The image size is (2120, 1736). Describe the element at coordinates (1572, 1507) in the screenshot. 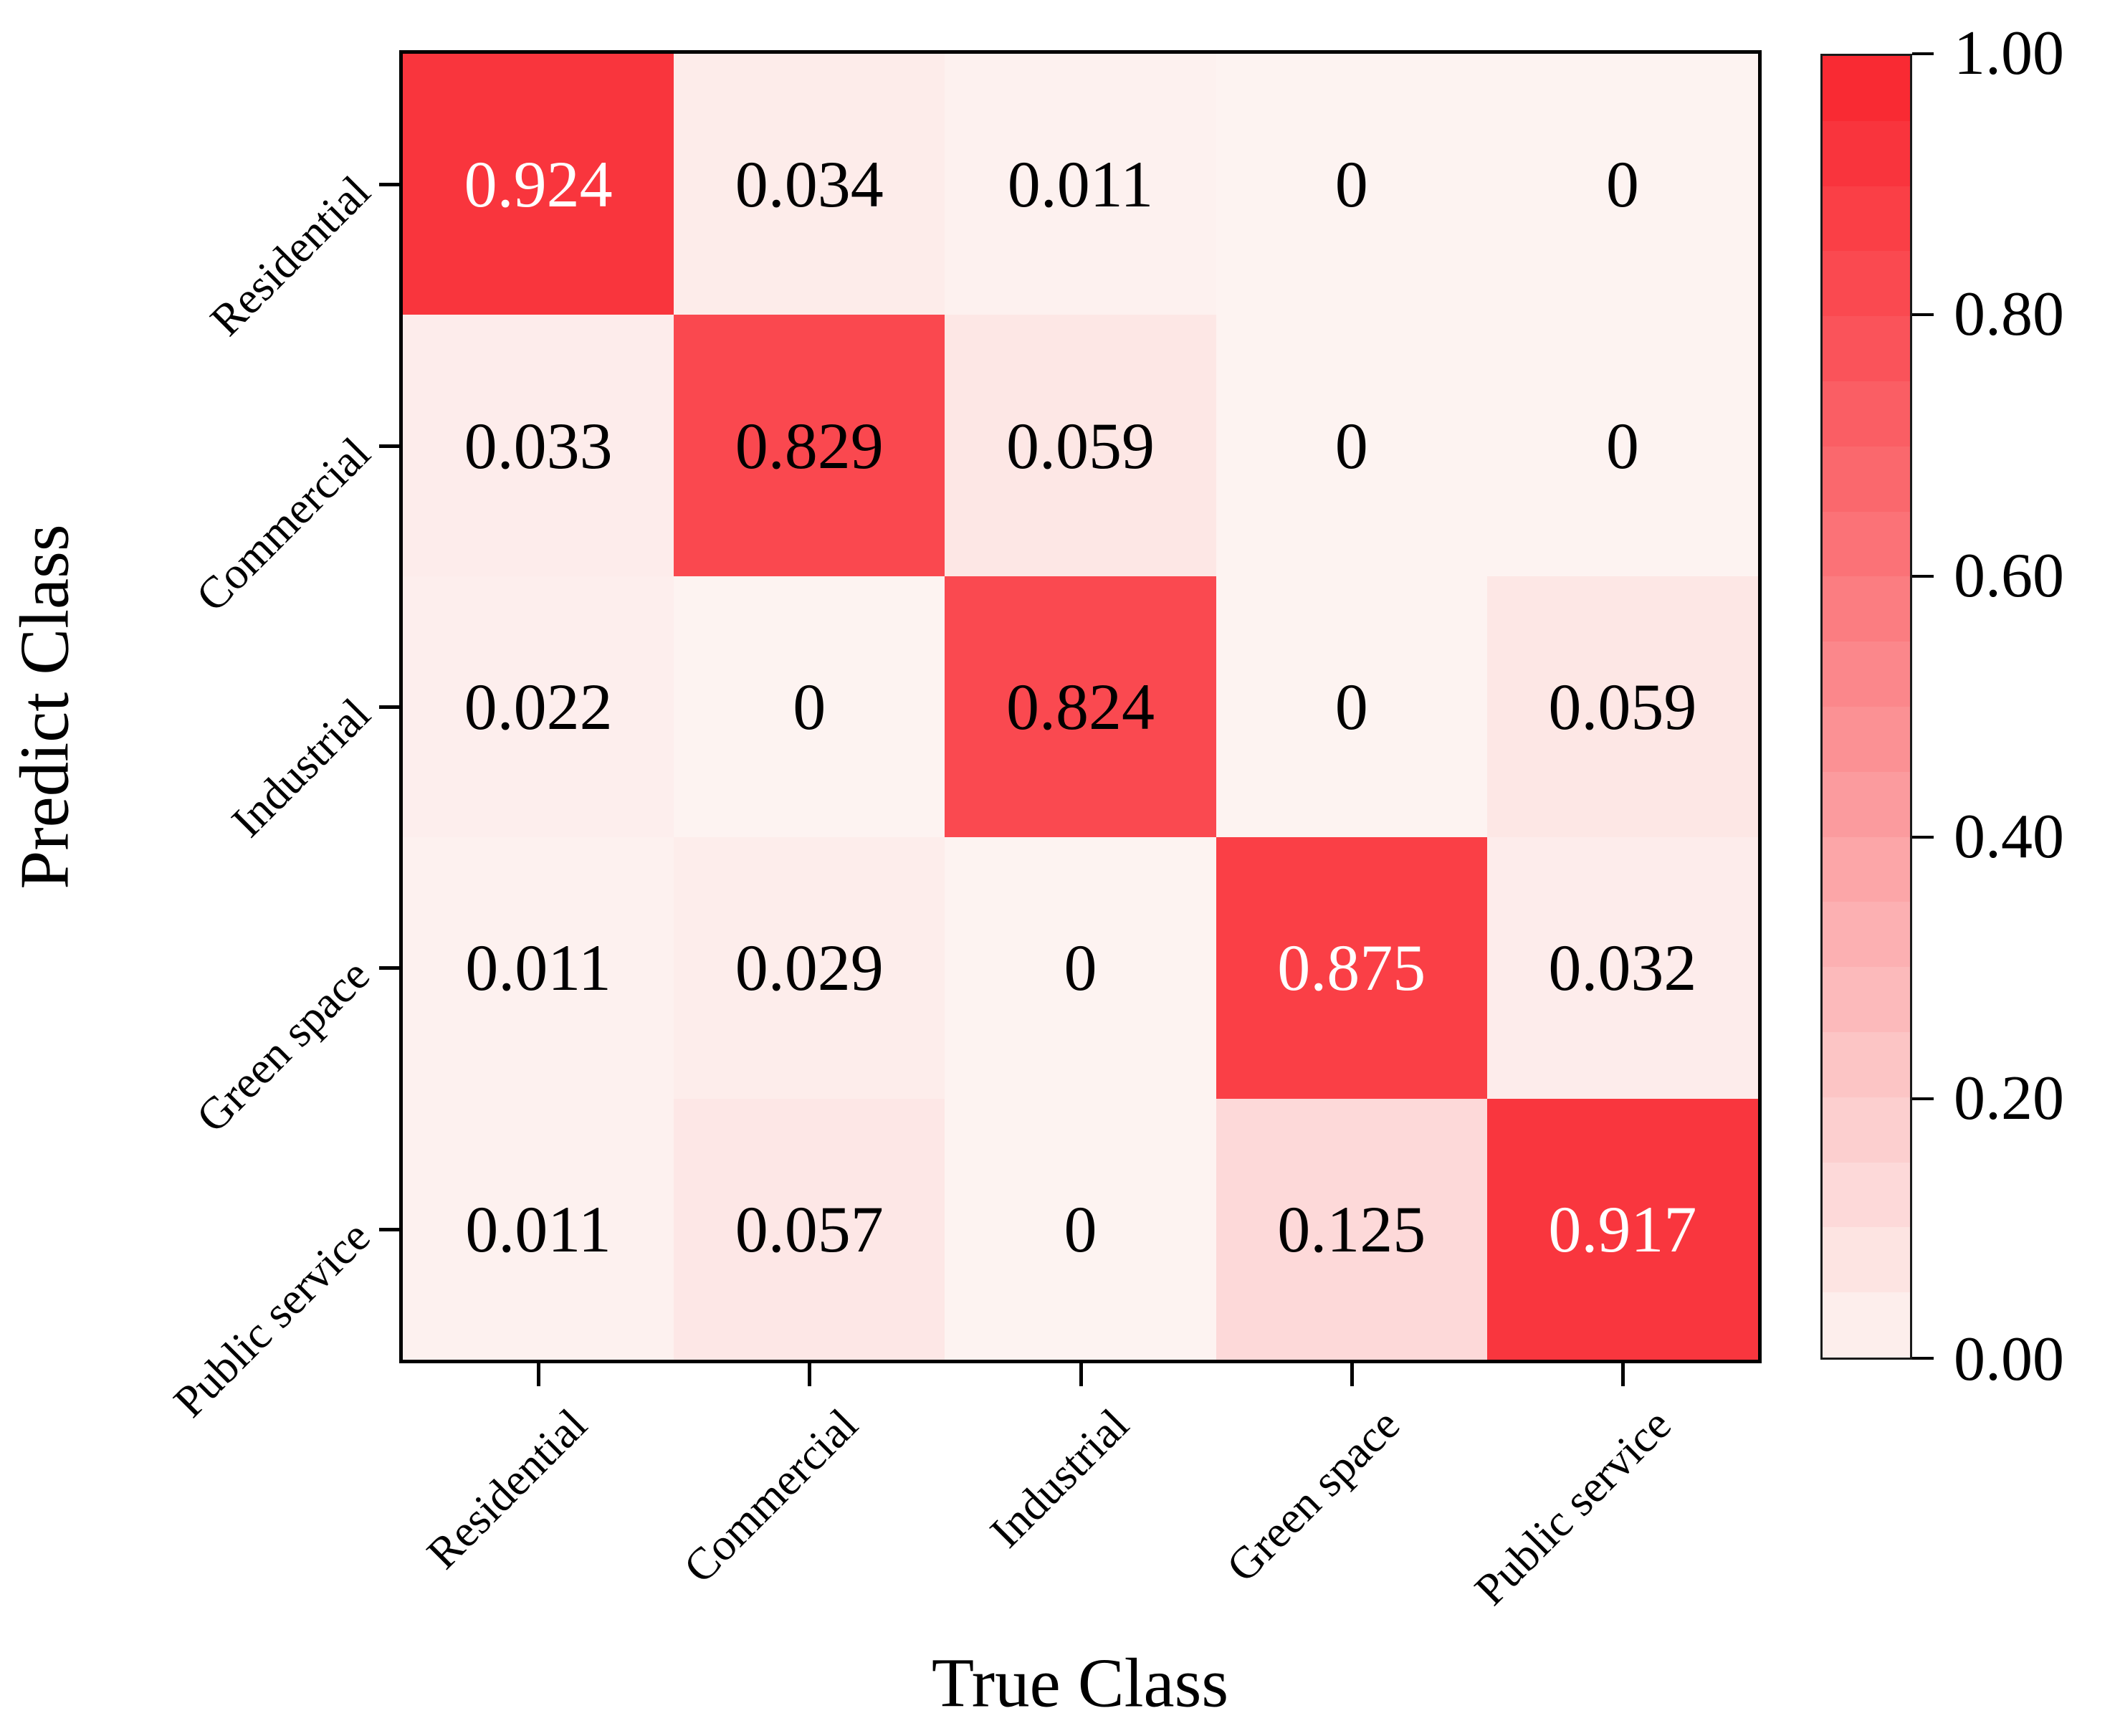

I see `x-tick-label: Public service` at that location.